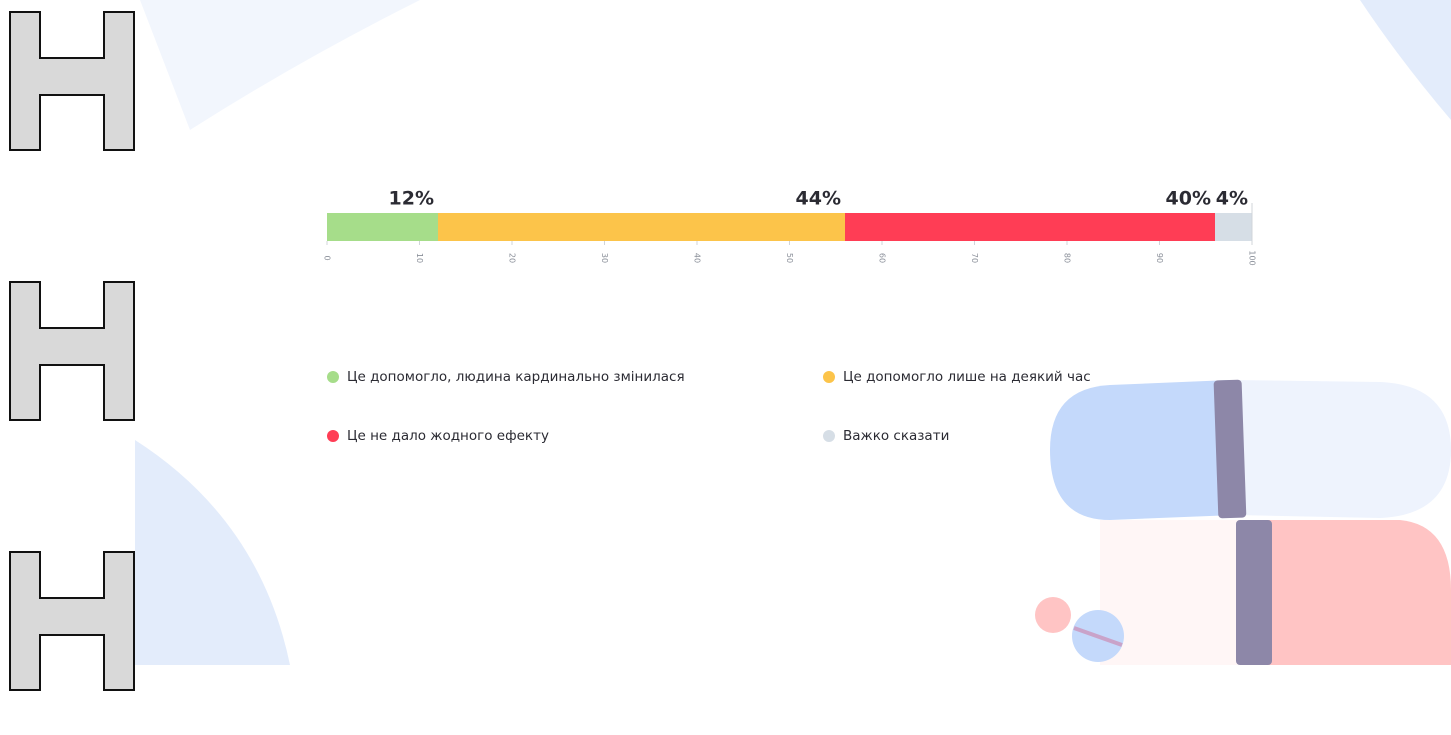 Image resolution: width=1451 pixels, height=735 pixels. Describe the element at coordinates (1252, 257) in the screenshot. I see `x-tick-label: 100` at that location.